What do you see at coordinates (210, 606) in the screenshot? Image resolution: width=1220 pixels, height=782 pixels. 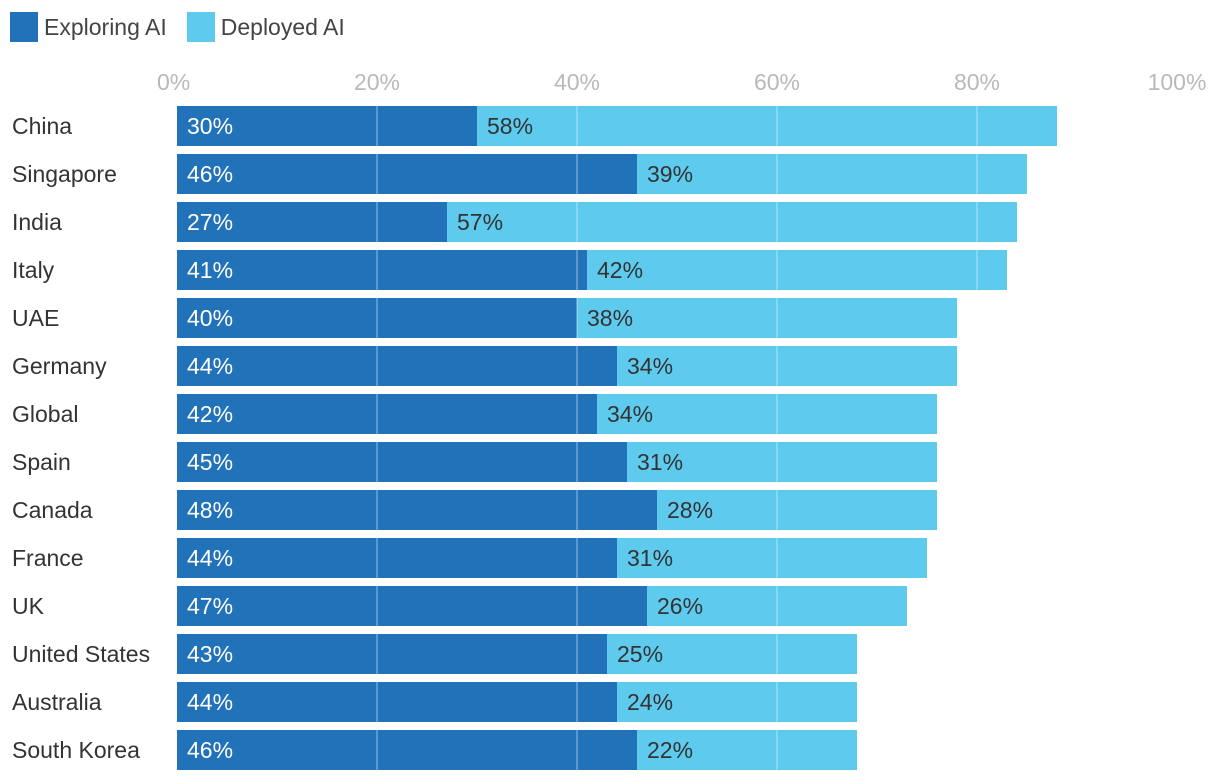 I see `data-label-exploring-ai: 47%` at bounding box center [210, 606].